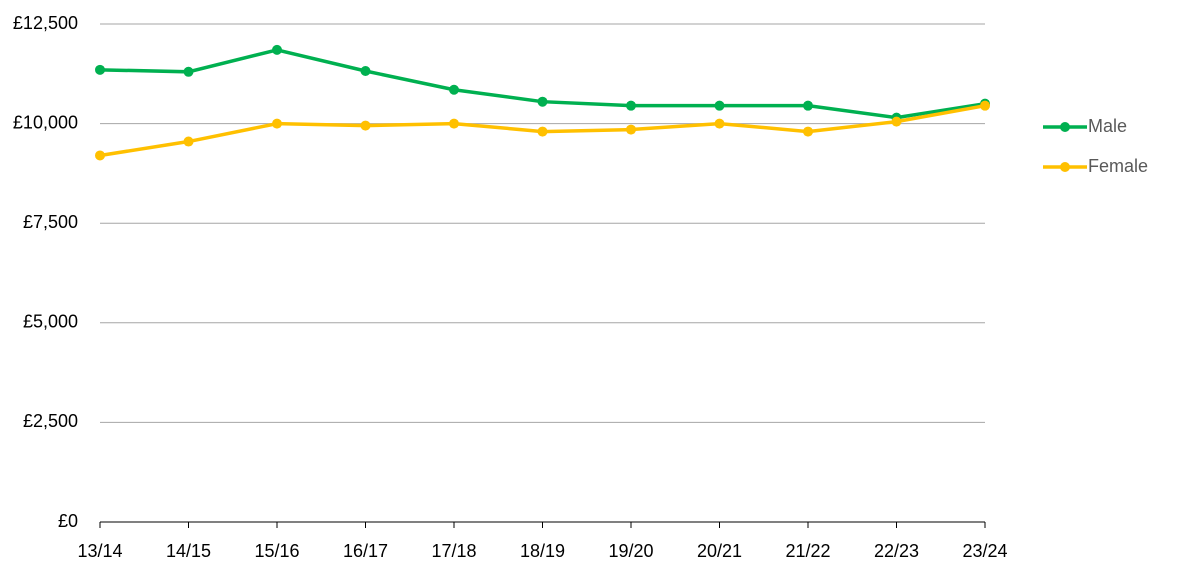 Image resolution: width=1190 pixels, height=578 pixels. I want to click on y-tick-label: £12,500, so click(45, 23).